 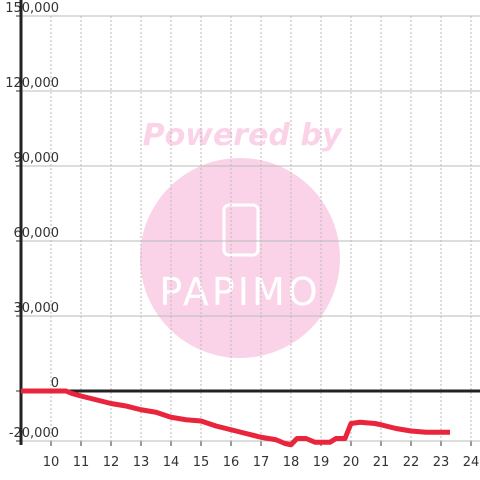 What do you see at coordinates (32, 8) in the screenshot?
I see `y-tick-label: 150,000` at bounding box center [32, 8].